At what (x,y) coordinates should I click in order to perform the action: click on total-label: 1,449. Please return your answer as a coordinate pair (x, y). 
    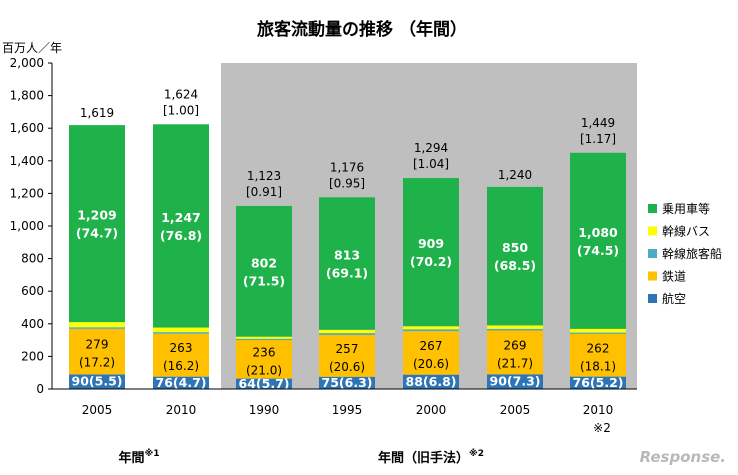
    Looking at the image, I should click on (598, 123).